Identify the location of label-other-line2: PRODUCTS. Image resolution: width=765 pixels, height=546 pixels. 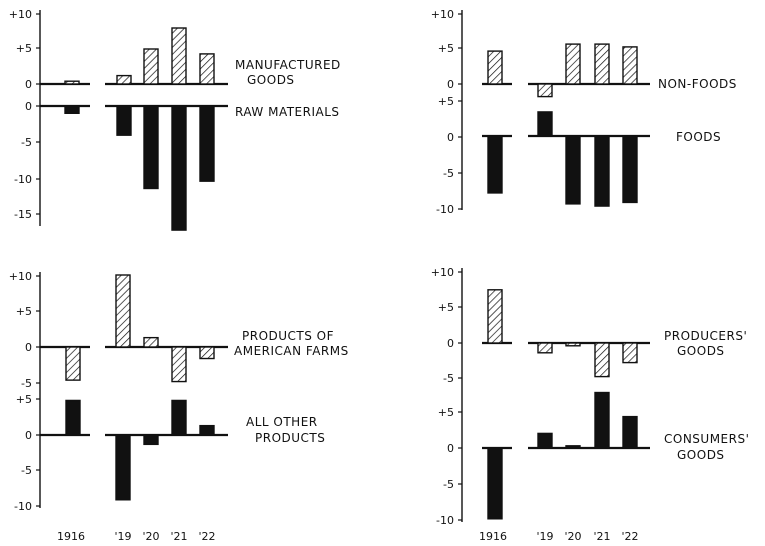
(290, 438).